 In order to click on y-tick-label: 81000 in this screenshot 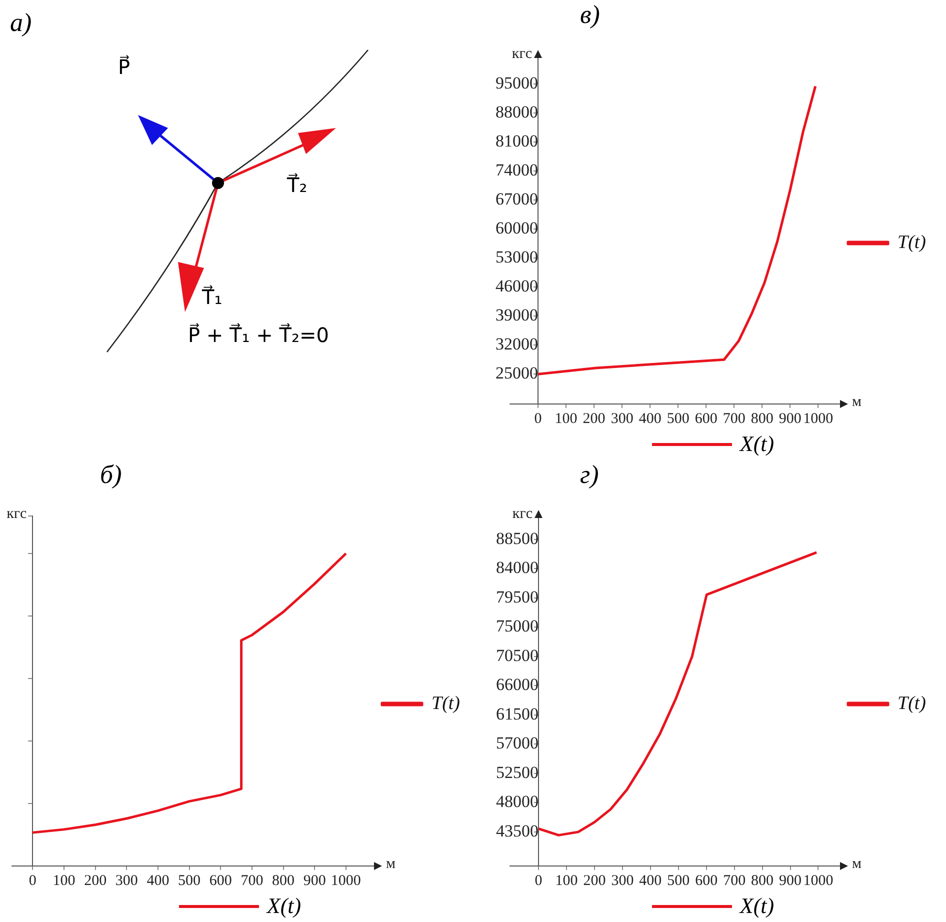, I will do `click(517, 141)`.